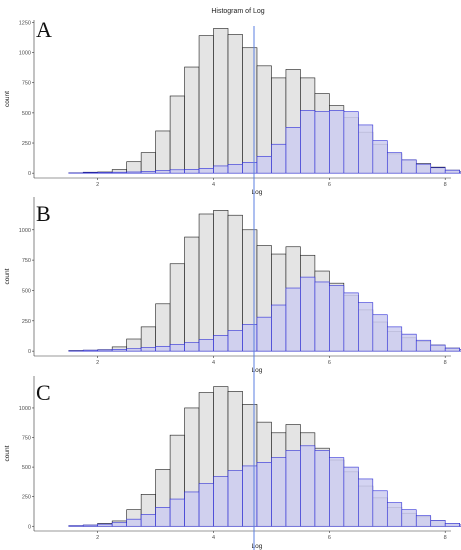  I want to click on panel-letter: A, so click(44, 29).